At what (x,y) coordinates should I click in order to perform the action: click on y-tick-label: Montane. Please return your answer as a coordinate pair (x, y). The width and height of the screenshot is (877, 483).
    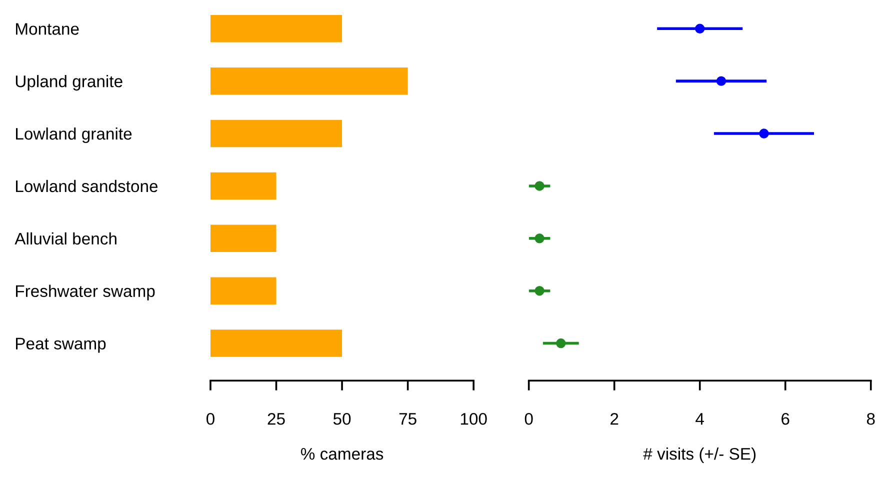
    Looking at the image, I should click on (47, 29).